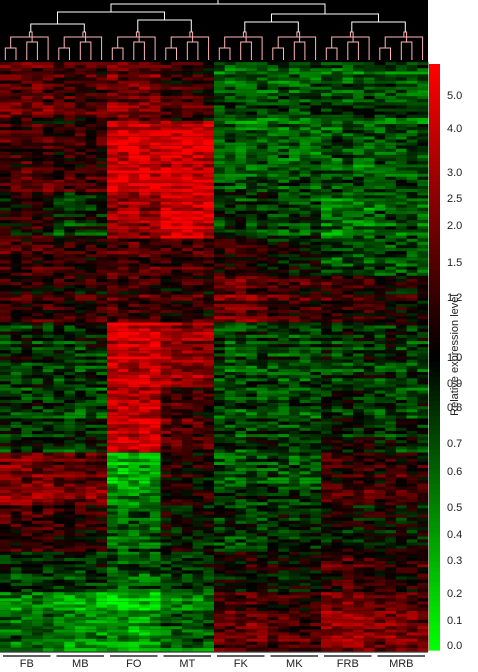 The height and width of the screenshot is (672, 478). I want to click on heatmap-row, so click(214, 408).